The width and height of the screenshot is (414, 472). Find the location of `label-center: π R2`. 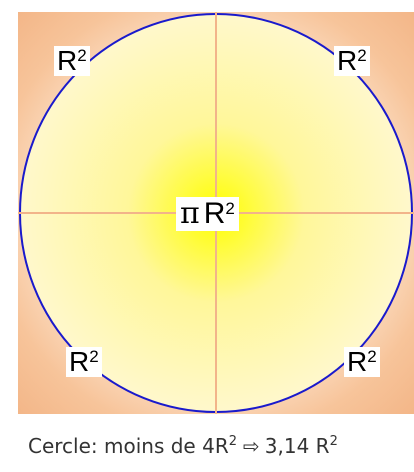

label-center: π R2 is located at coordinates (207, 214).